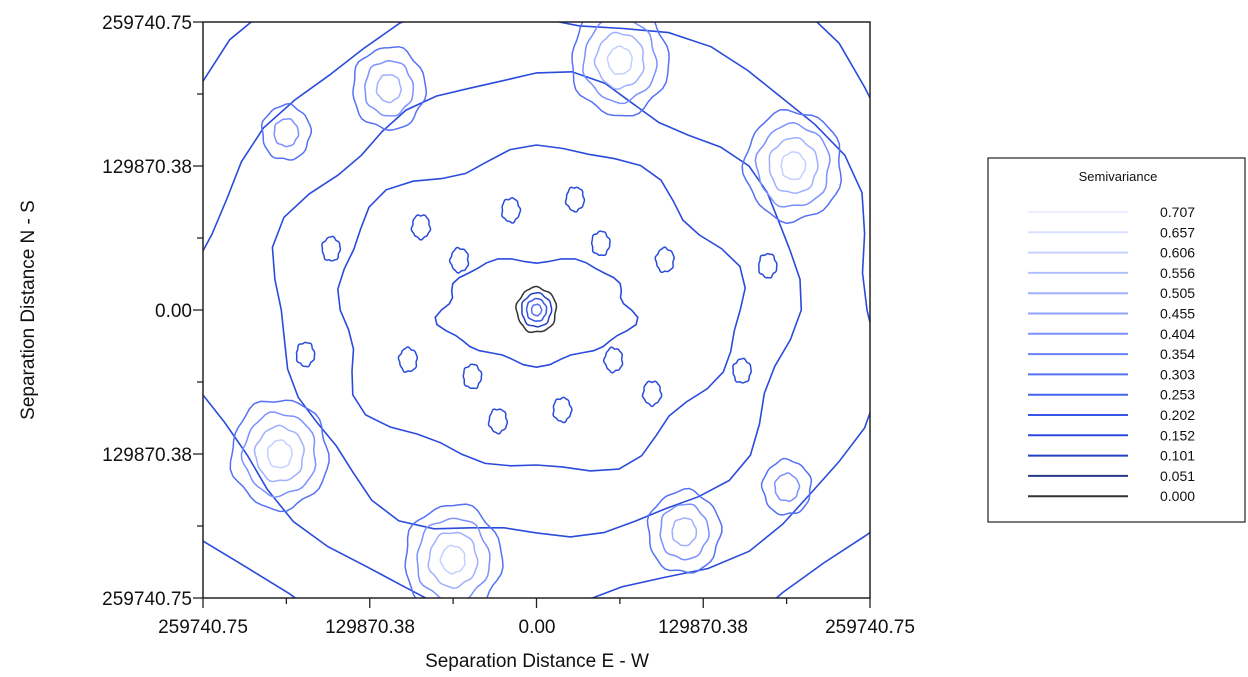 This screenshot has height=677, width=1248. I want to click on legend-level-label: 0.152, so click(1177, 435).